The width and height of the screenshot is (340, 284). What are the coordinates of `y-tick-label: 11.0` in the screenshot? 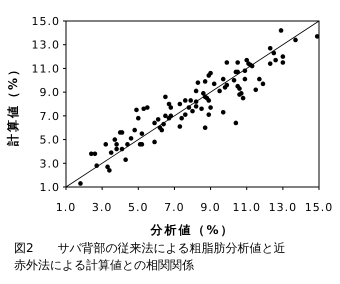 It's located at (46, 69).